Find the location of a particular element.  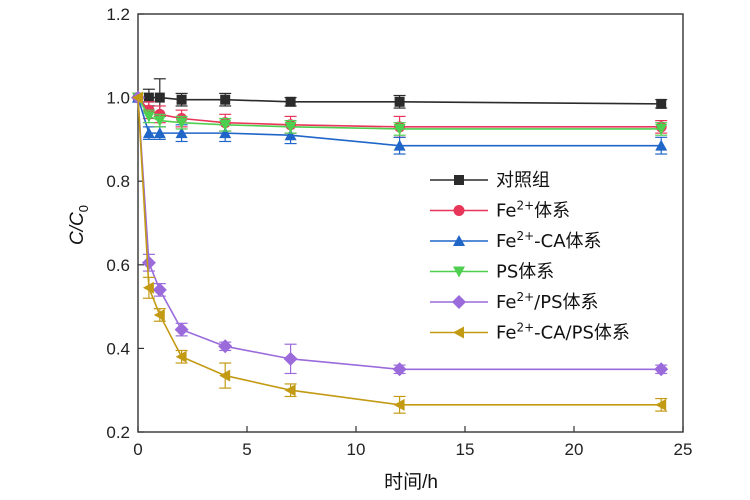

legend-label: Fe2+-CA体系 is located at coordinates (549, 240).